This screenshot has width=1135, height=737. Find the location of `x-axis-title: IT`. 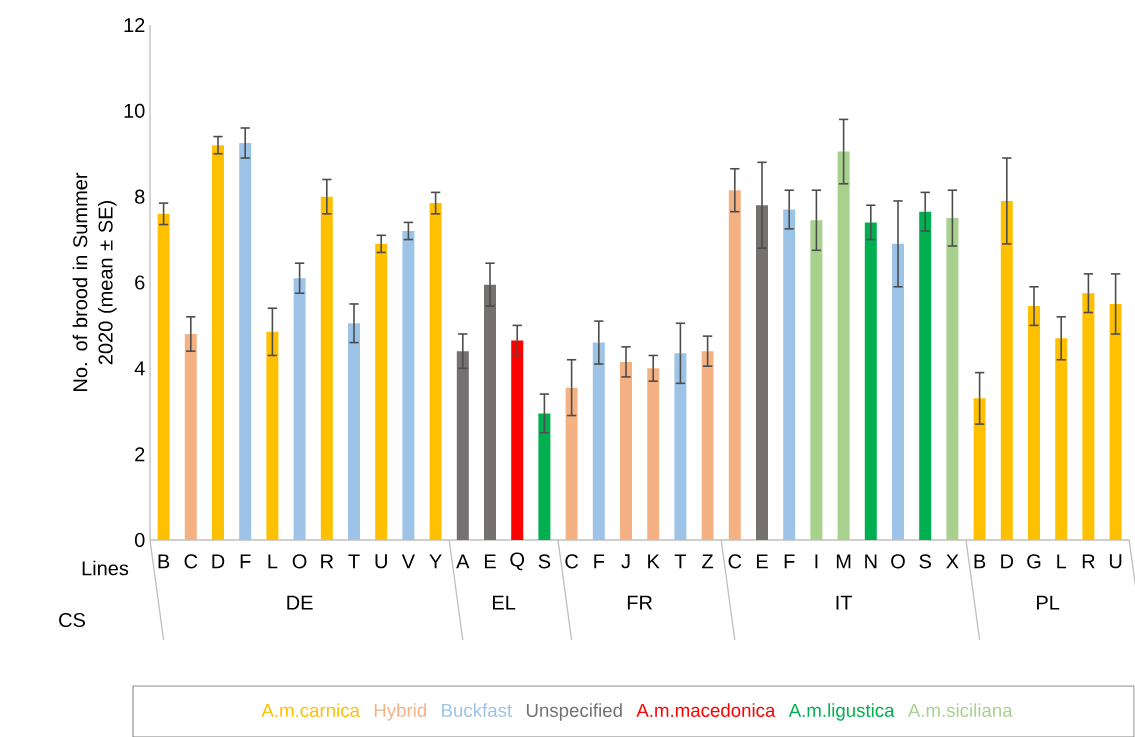

x-axis-title: IT is located at coordinates (844, 602).